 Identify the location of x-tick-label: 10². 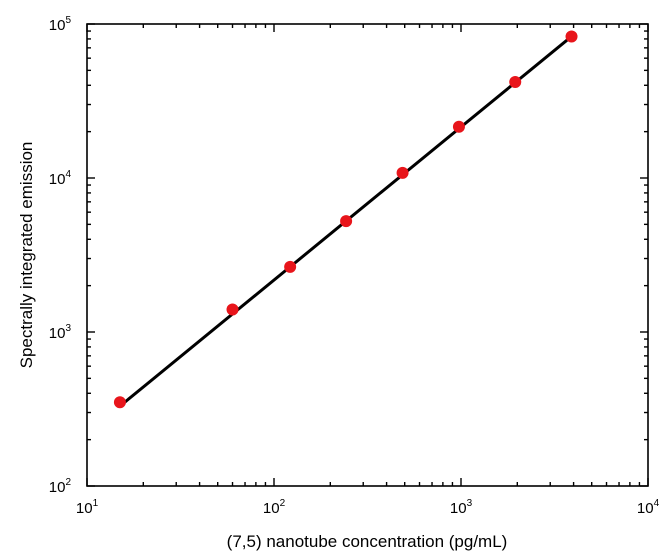
(274, 507).